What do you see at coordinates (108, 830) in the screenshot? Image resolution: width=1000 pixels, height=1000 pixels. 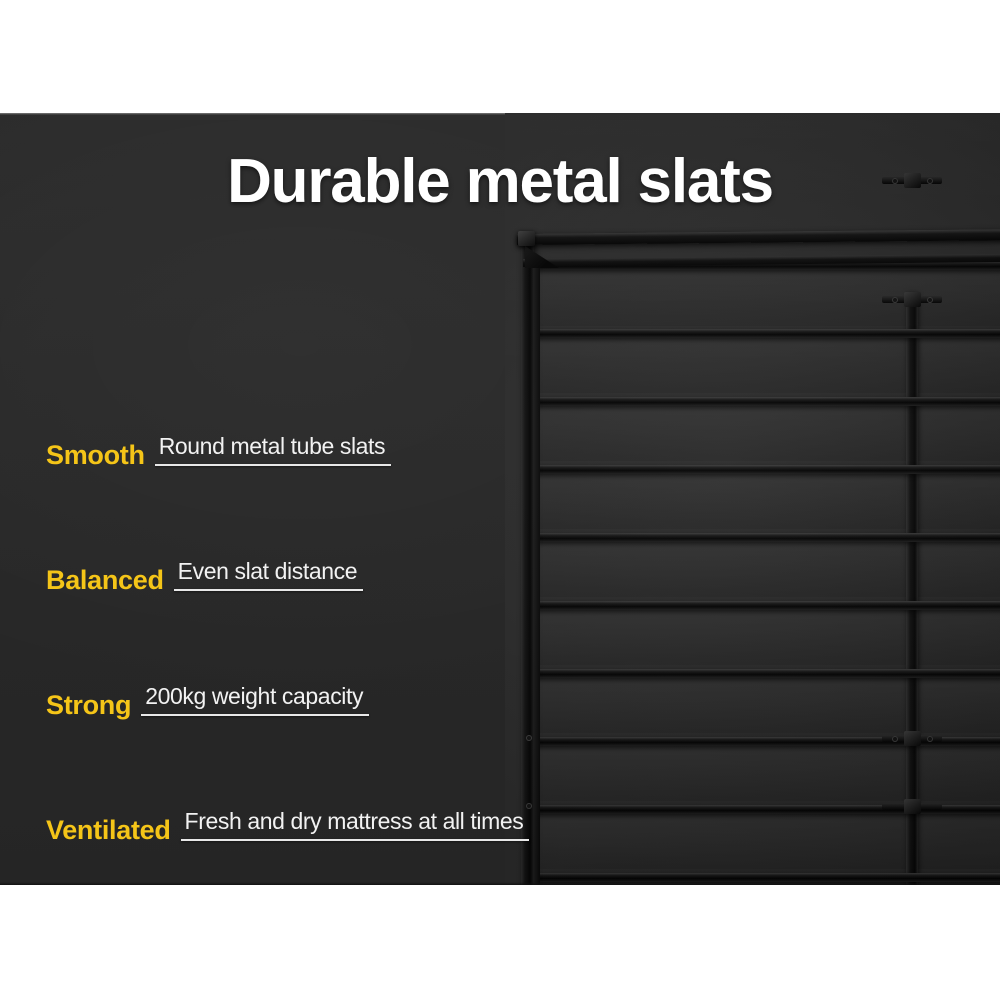 I see `feature-term: Ventilated` at bounding box center [108, 830].